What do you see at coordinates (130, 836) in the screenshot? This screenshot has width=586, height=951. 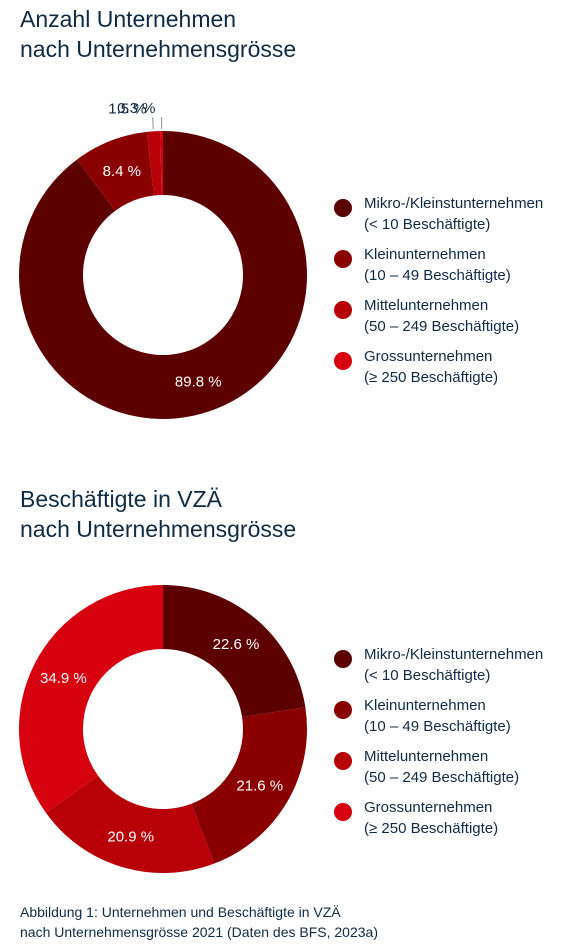 I see `value-label-mittel: 20.9 %` at bounding box center [130, 836].